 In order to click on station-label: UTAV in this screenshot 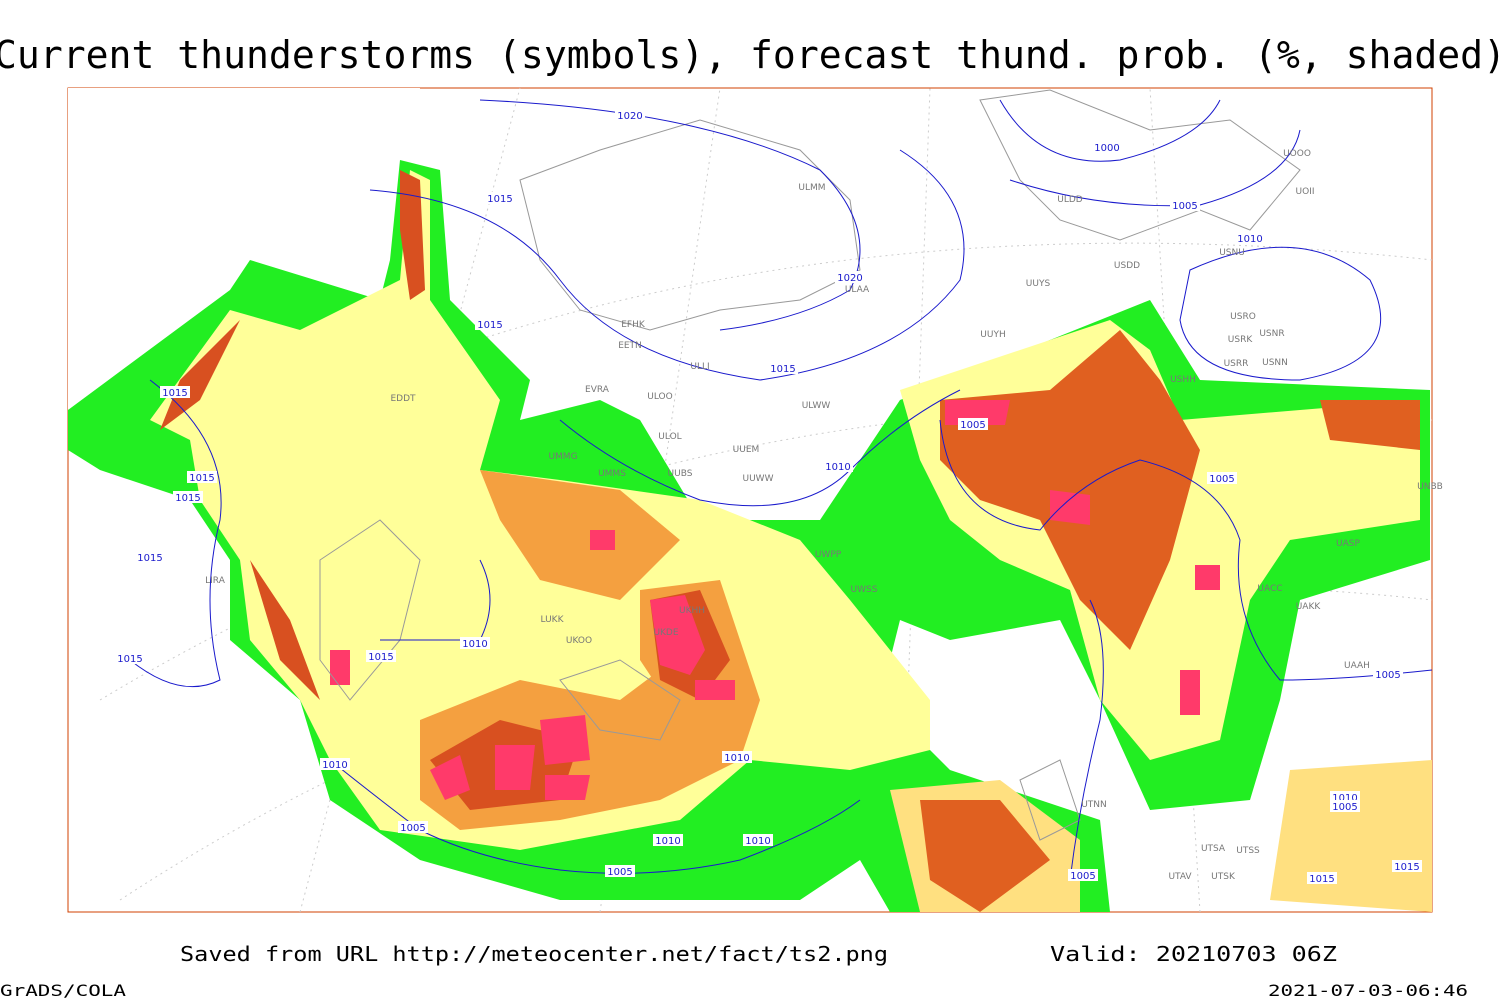, I will do `click(1180, 877)`.